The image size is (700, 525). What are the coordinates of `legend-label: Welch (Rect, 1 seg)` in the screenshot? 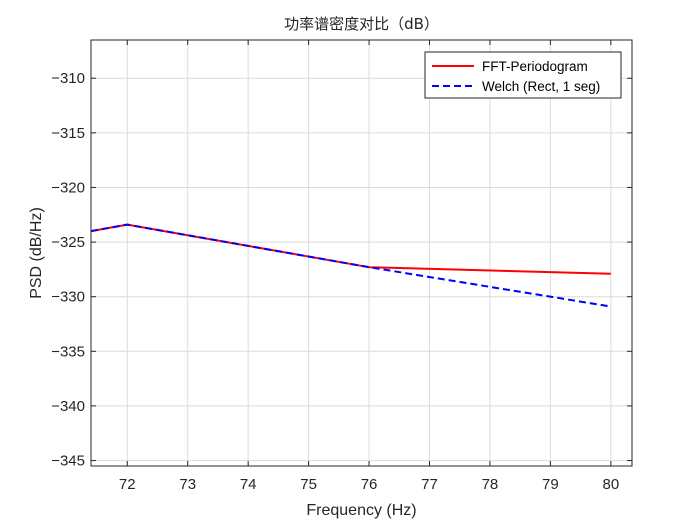 It's located at (541, 86).